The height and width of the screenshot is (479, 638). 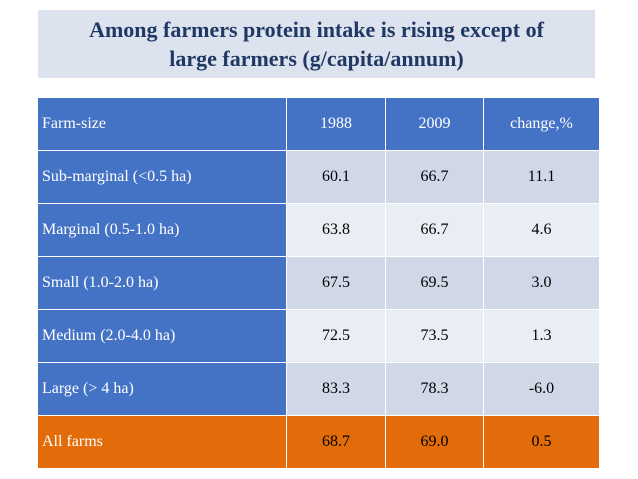 I want to click on change-cell: -6.0, so click(x=541, y=389).